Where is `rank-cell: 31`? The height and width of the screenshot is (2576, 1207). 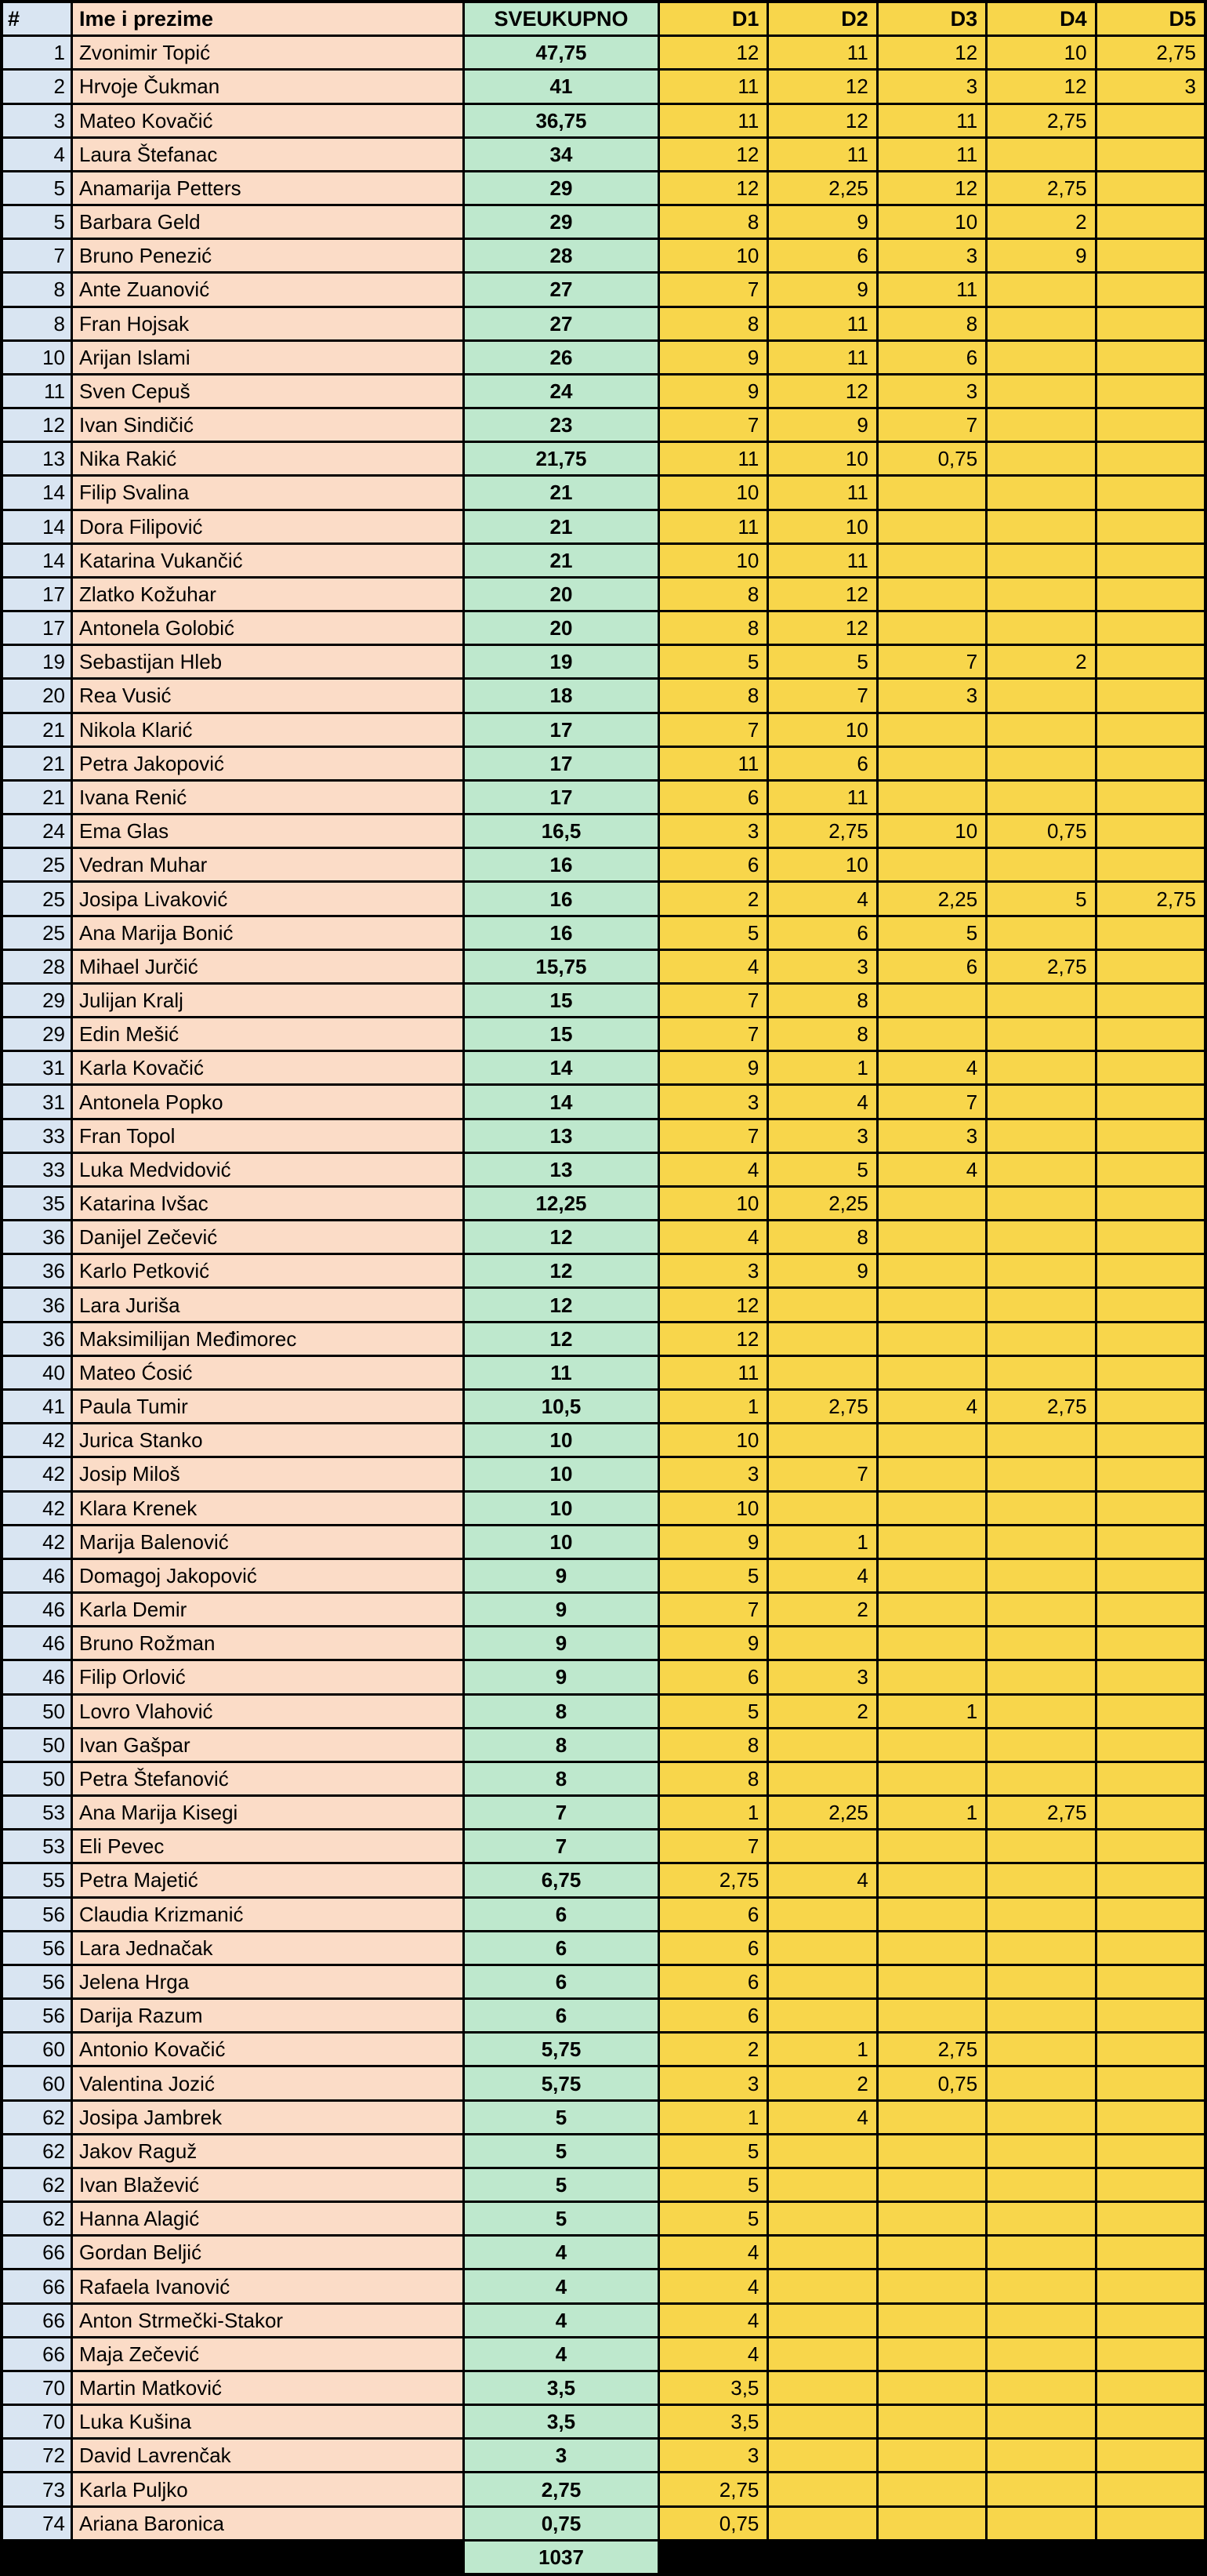
rank-cell: 31 is located at coordinates (37, 1068).